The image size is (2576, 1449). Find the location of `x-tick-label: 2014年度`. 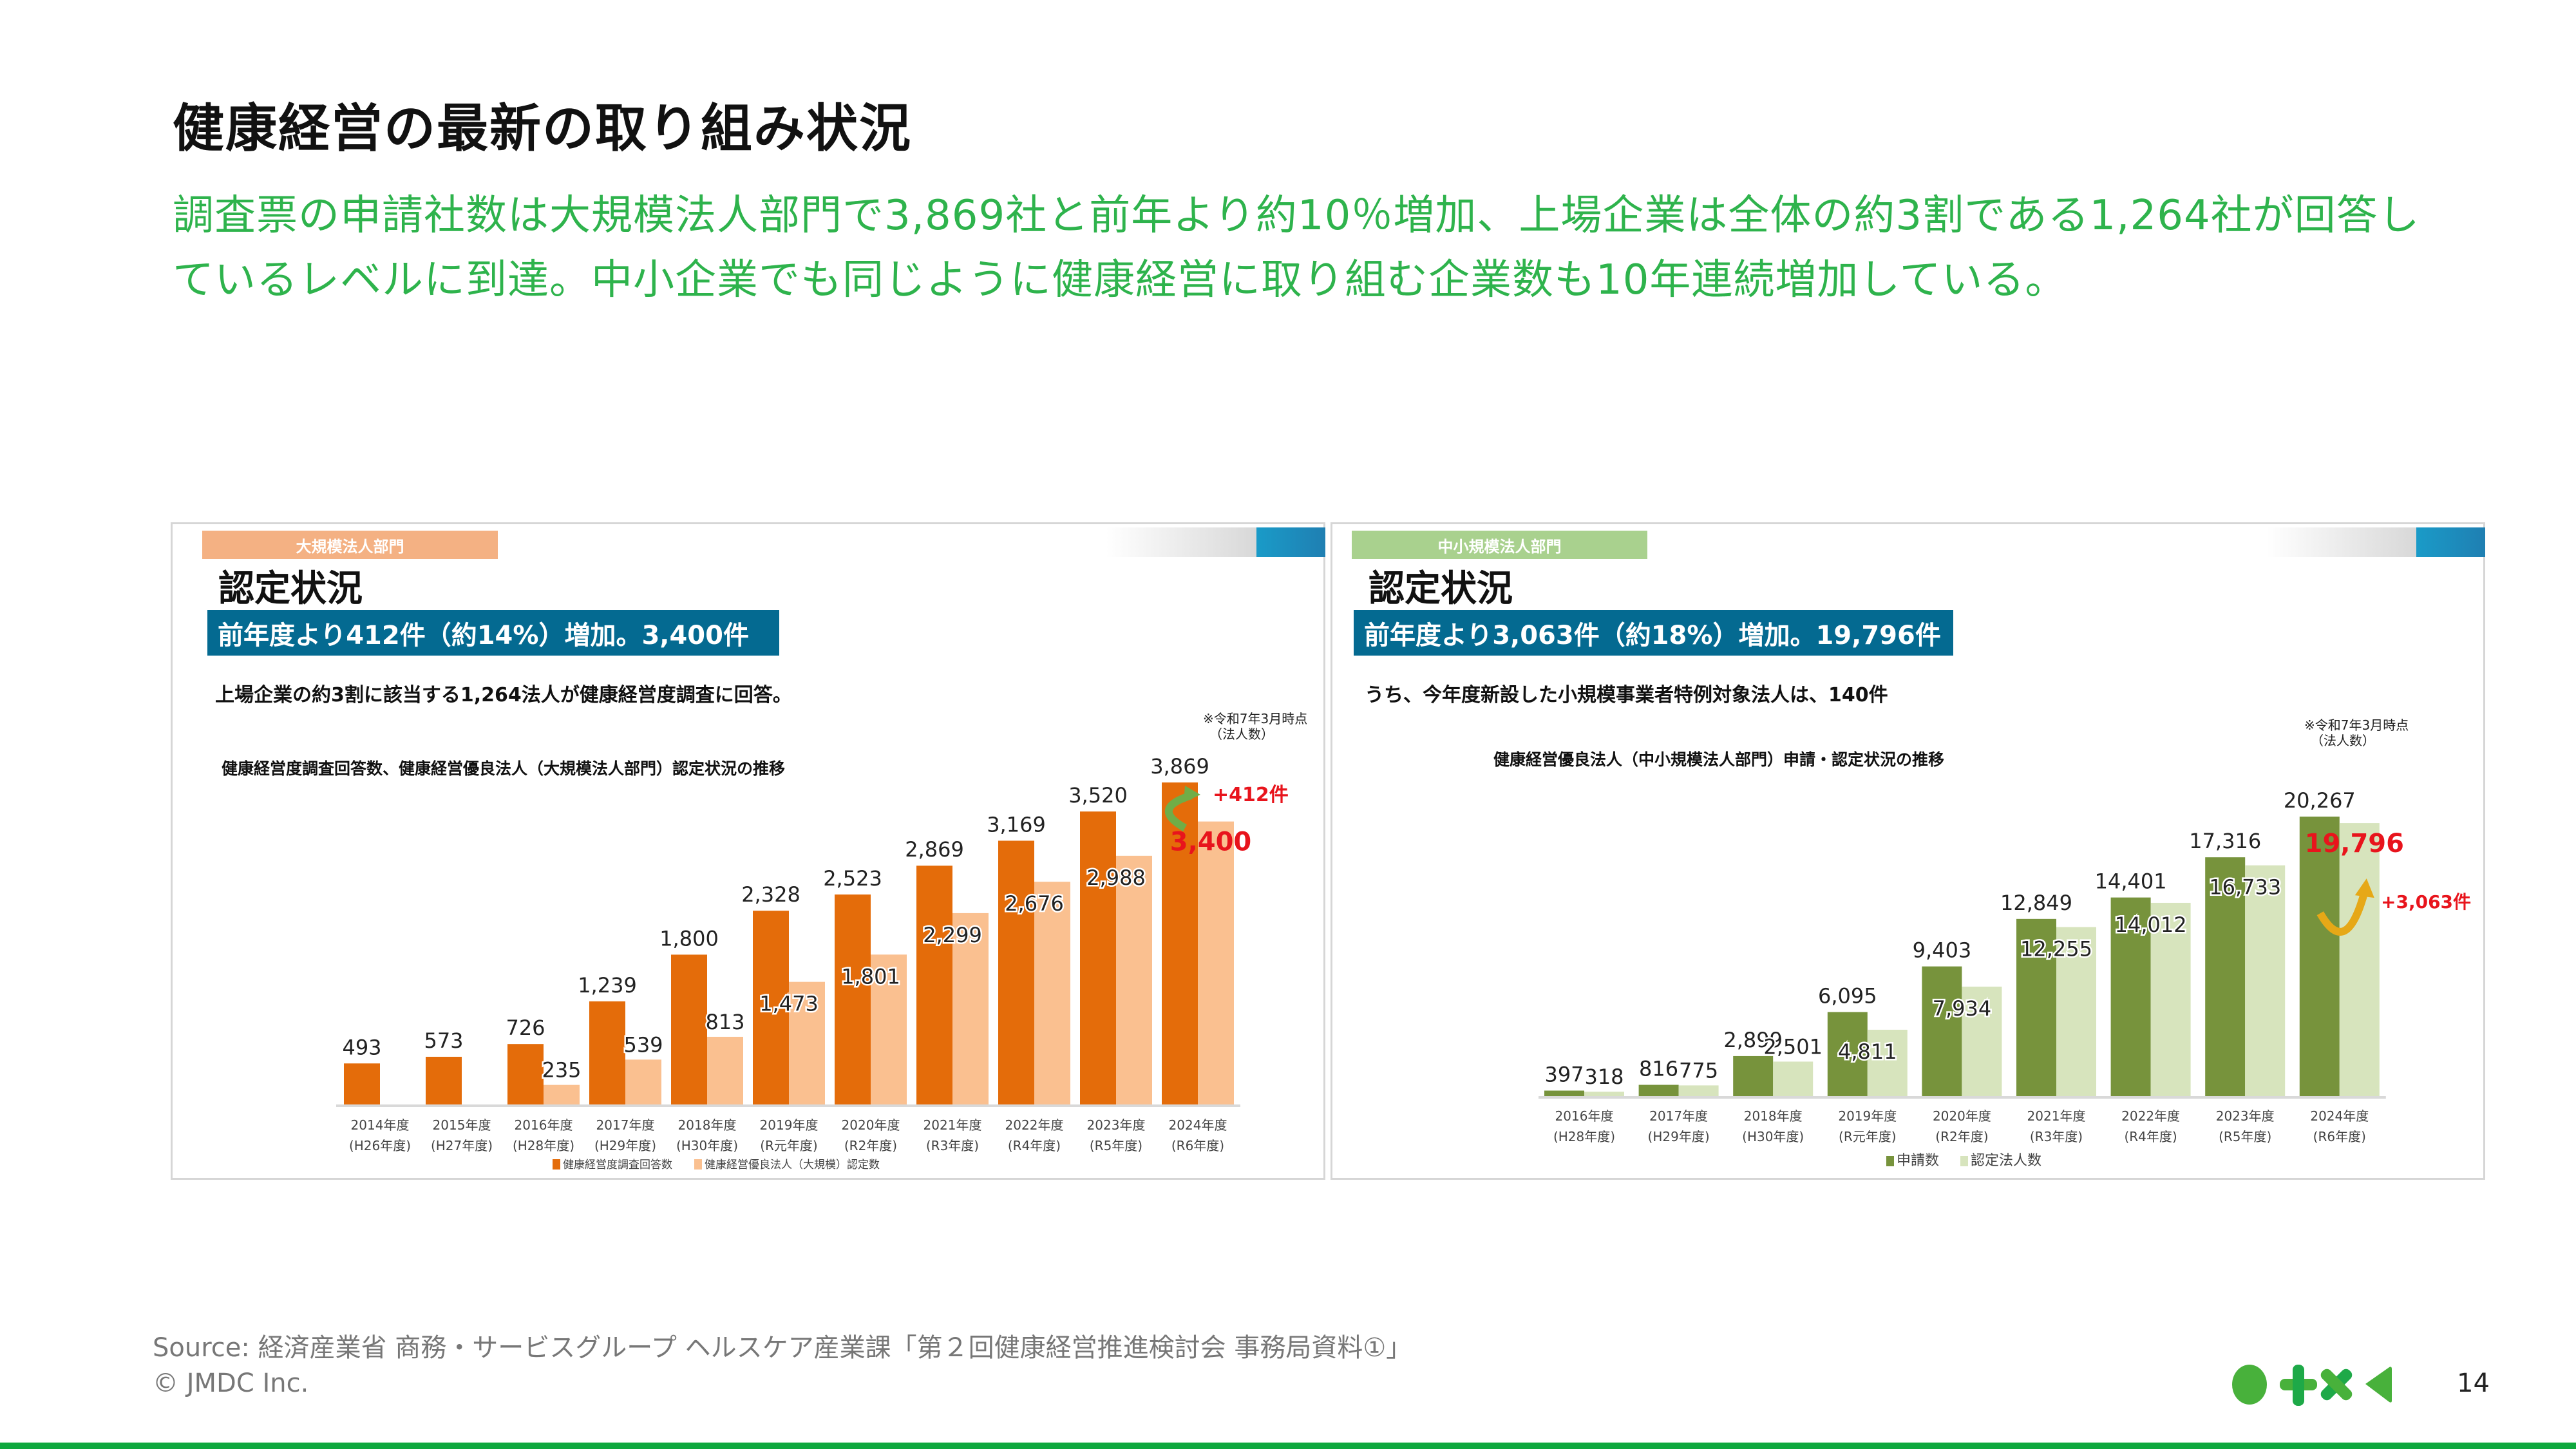

x-tick-label: 2014年度 is located at coordinates (381, 1125).